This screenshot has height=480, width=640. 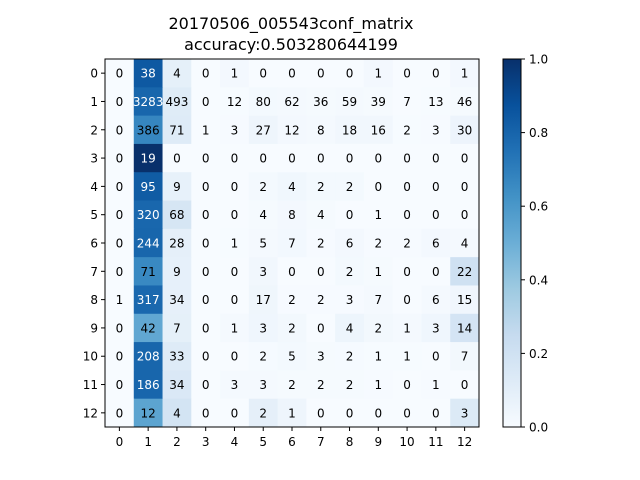 I want to click on heatmap-cell-r10-c8, so click(x=350, y=356).